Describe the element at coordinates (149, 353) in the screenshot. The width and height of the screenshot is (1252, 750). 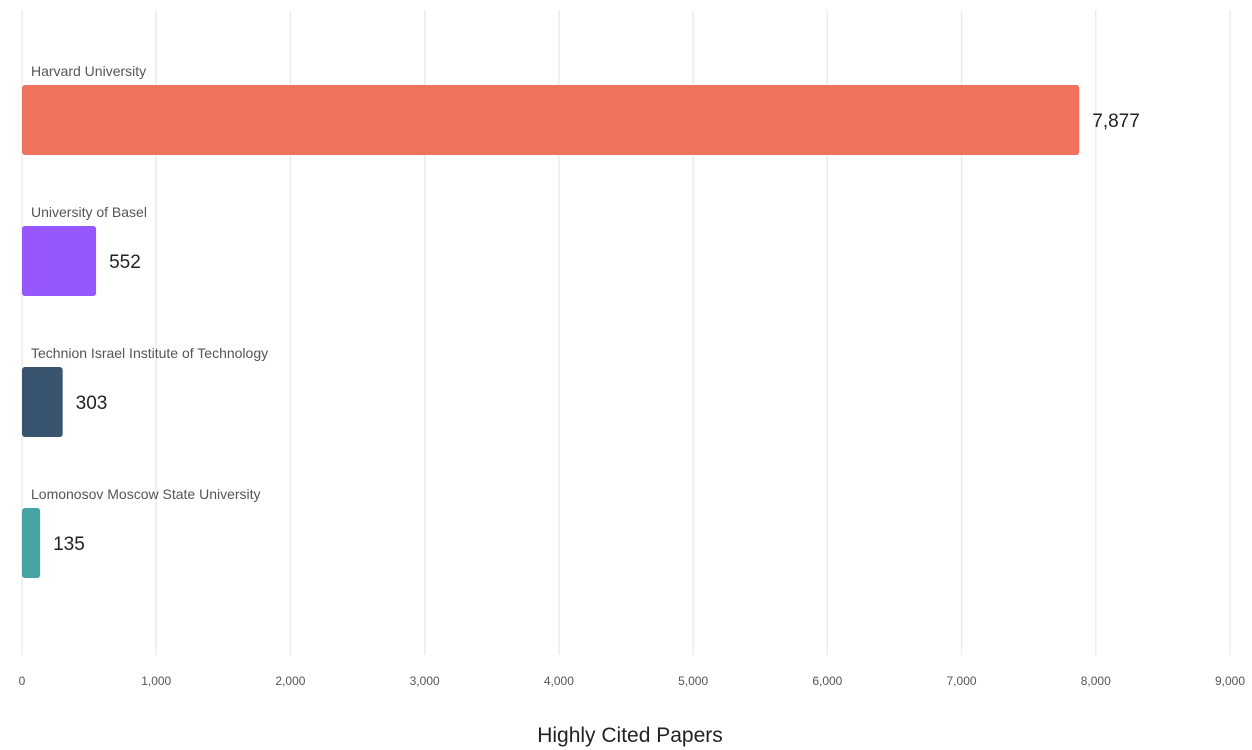
I see `category-label: Technion Israel Institute of Technology` at that location.